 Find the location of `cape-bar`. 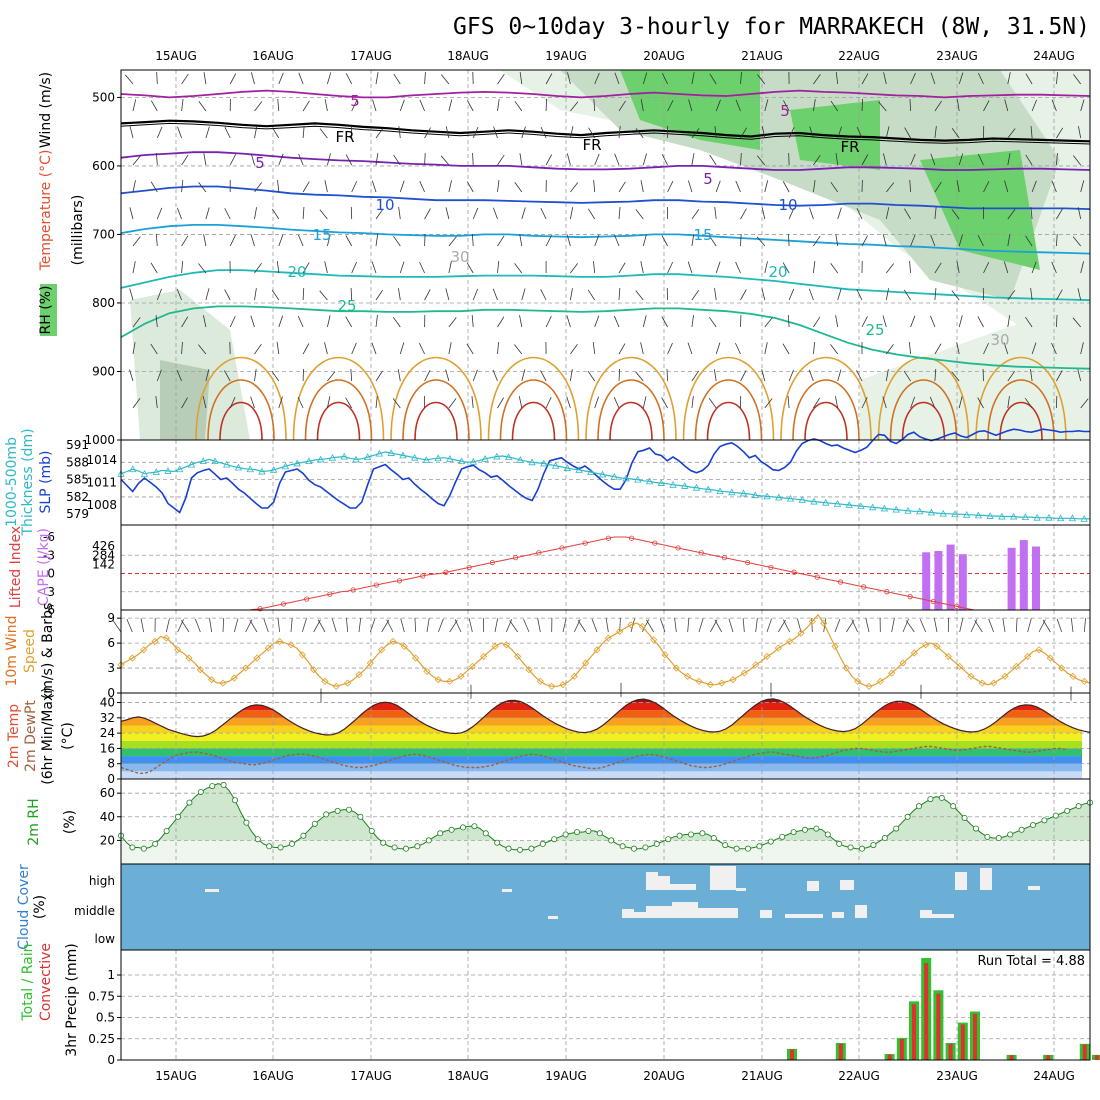

cape-bar is located at coordinates (926, 581).